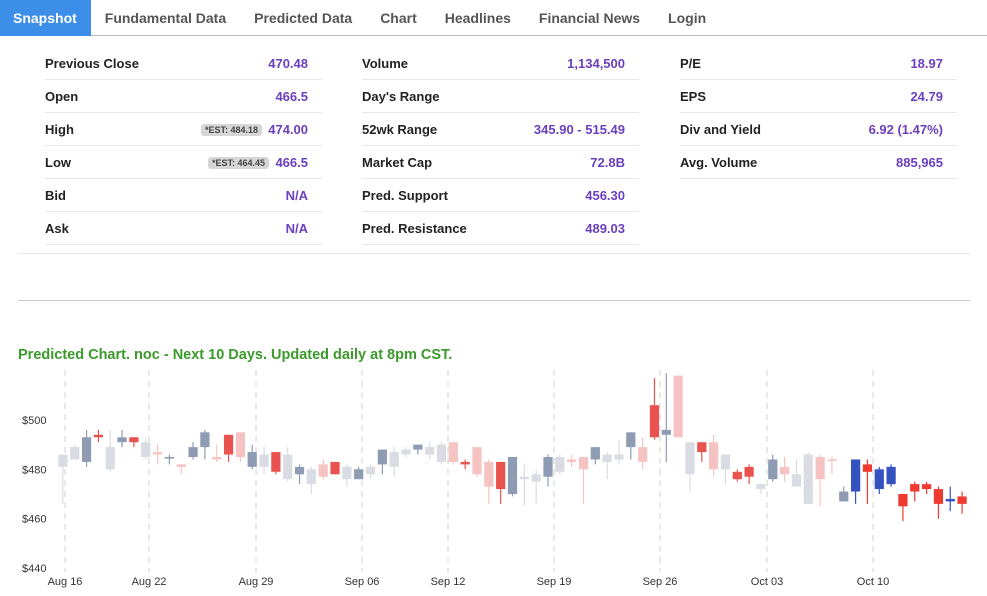 The height and width of the screenshot is (596, 987). What do you see at coordinates (579, 129) in the screenshot?
I see `stat-value: 345.90 - 515.49` at bounding box center [579, 129].